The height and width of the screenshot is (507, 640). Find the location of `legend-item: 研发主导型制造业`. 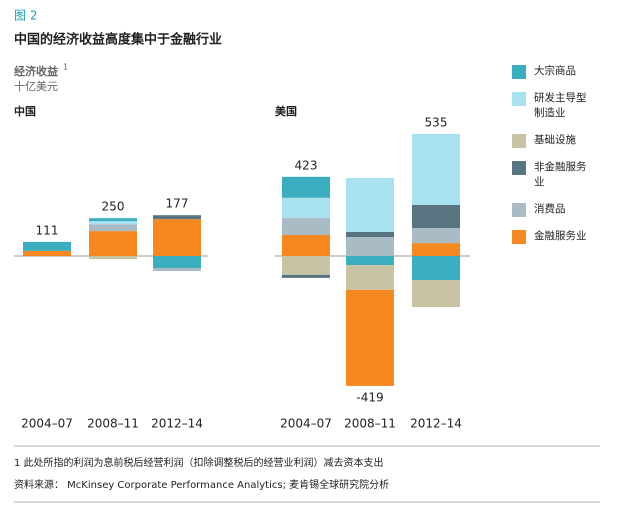

legend-item: 研发主导型制造业 is located at coordinates (574, 106).